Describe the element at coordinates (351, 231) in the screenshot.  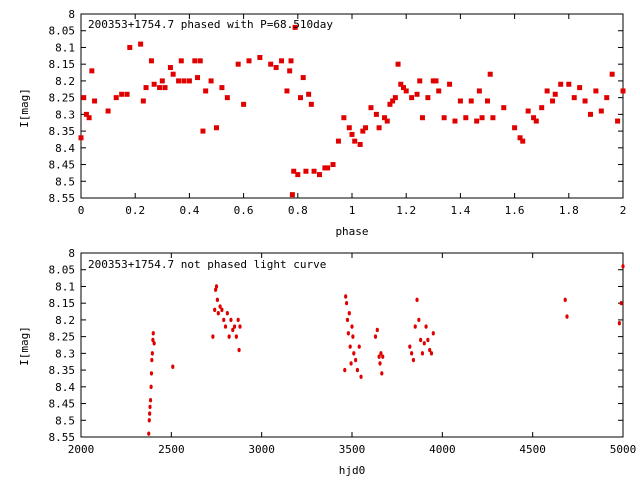
I see `phased-x-axis-label: phase` at that location.